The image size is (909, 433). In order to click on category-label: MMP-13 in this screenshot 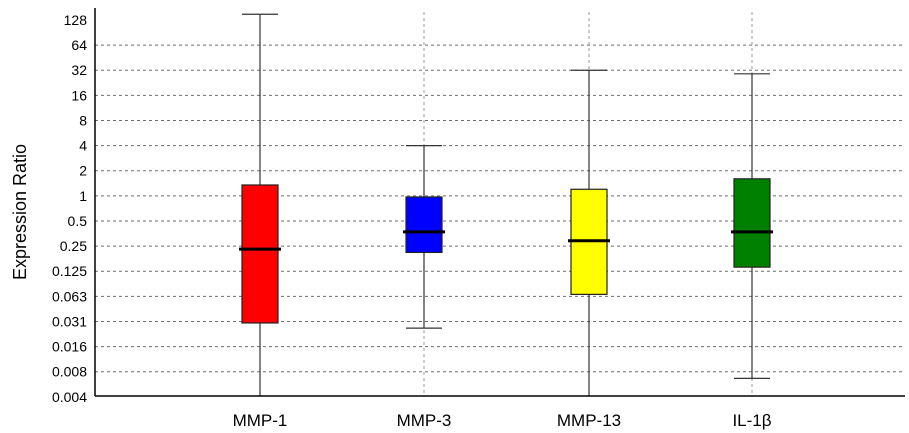, I will do `click(589, 420)`.